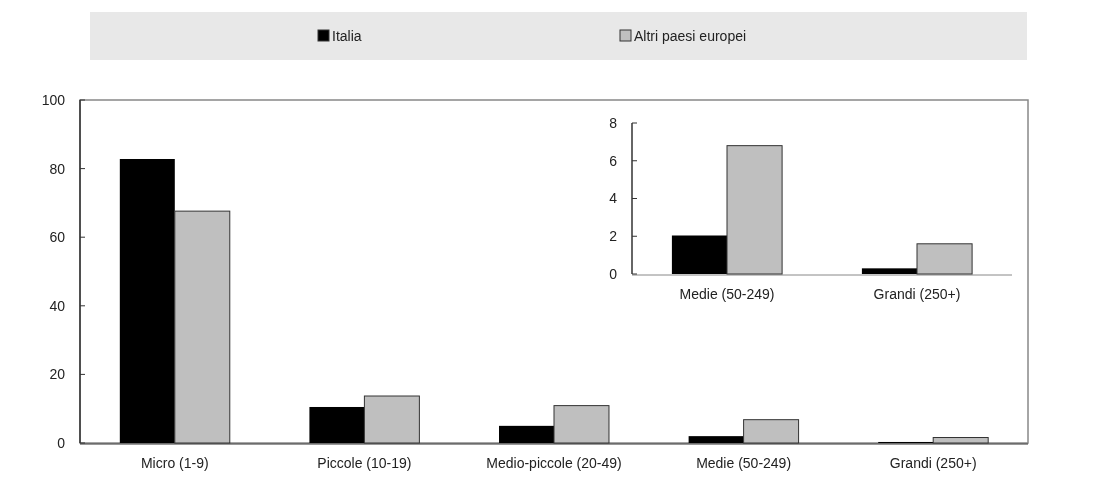 The image size is (1105, 488). I want to click on x-tick-label: Piccole (10-19), so click(364, 463).